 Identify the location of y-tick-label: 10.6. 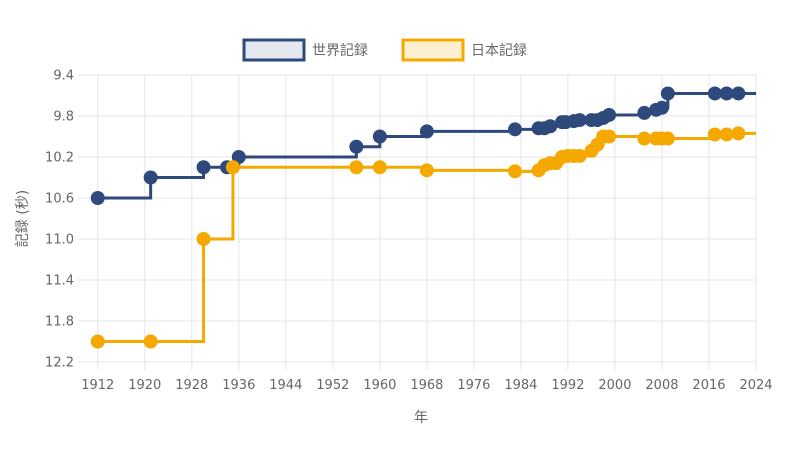
(59, 199).